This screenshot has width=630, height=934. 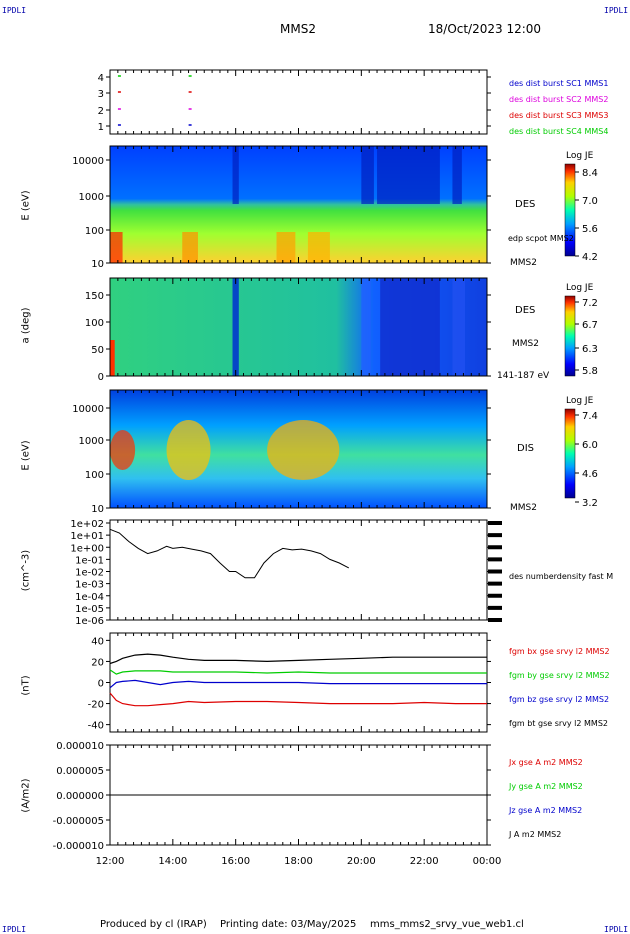 I want to click on x-tick-label: 18:00, so click(x=298, y=861).